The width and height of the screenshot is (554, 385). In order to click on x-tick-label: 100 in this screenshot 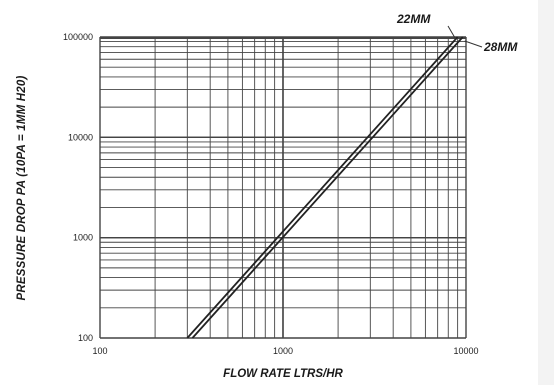, I will do `click(99, 351)`.